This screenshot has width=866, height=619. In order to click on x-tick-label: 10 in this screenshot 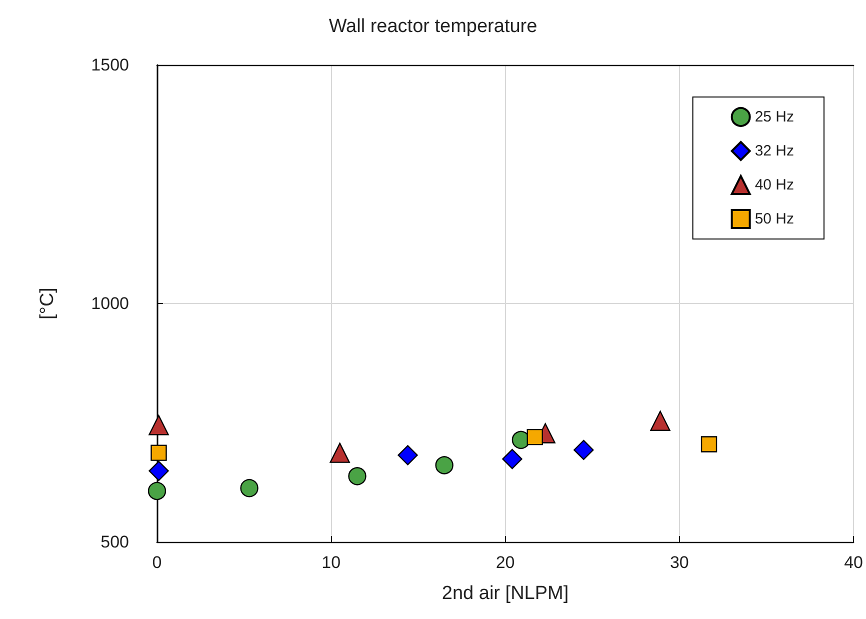, I will do `click(331, 562)`.